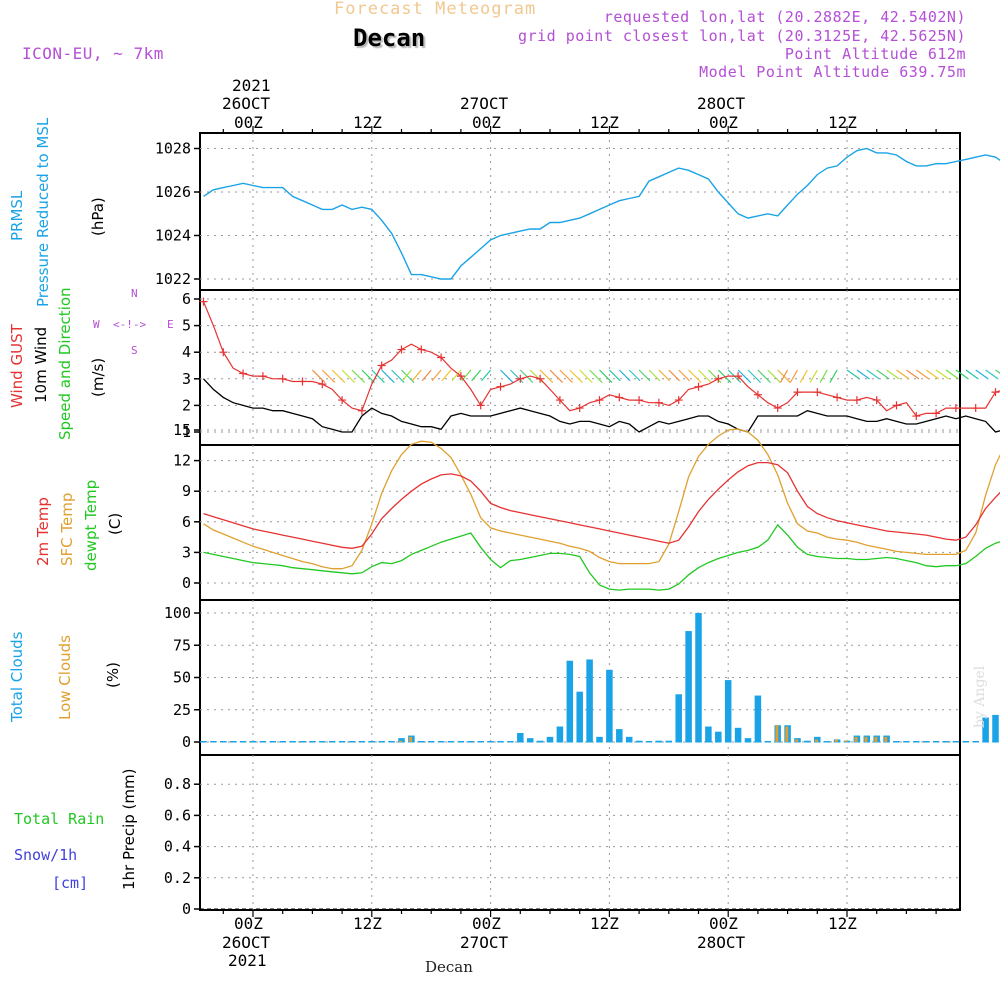 The image size is (1000, 1000). I want to click on clouds-ytick-label: 50, so click(182, 678).